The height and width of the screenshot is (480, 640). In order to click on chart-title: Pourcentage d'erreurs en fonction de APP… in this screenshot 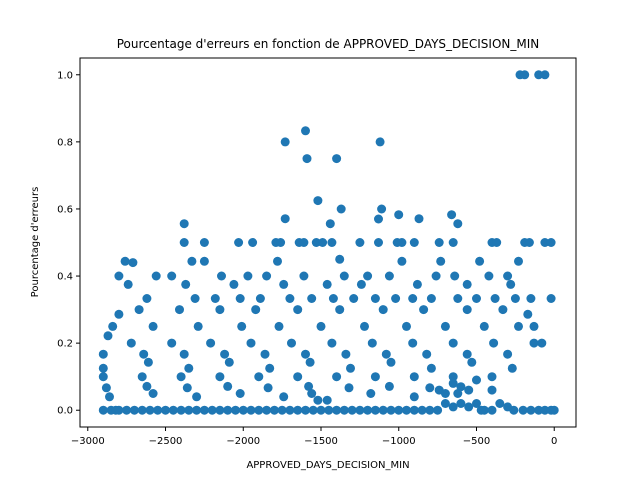, I will do `click(328, 44)`.